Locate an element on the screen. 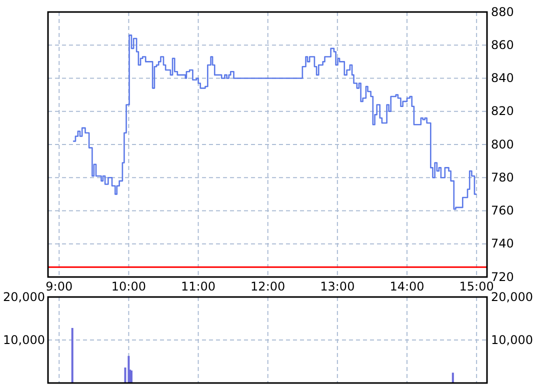  x-tick-label: 14:00 is located at coordinates (407, 287).